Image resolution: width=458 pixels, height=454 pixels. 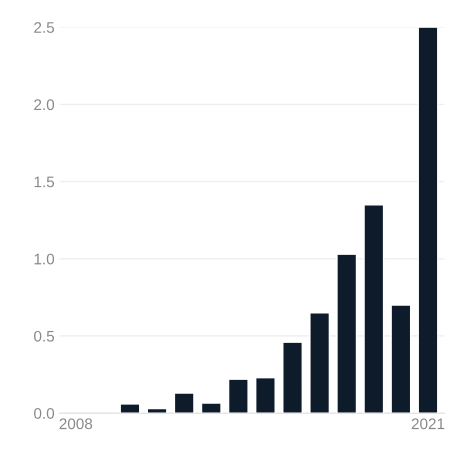 What do you see at coordinates (44, 336) in the screenshot?
I see `y-tick-label: 0.5` at bounding box center [44, 336].